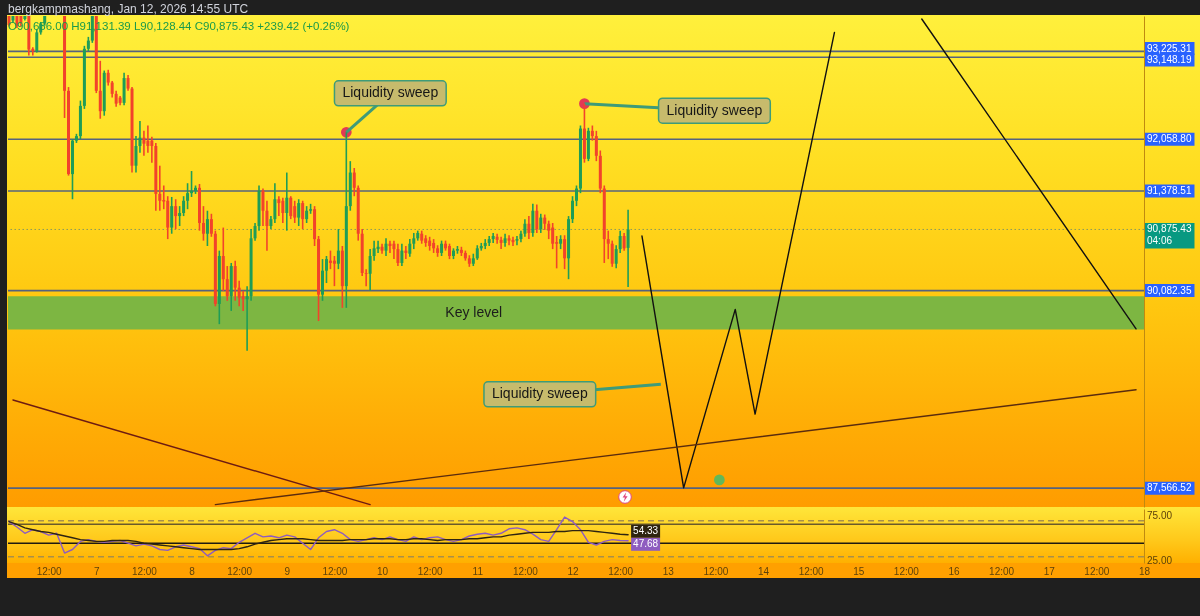  Describe the element at coordinates (719, 480) in the screenshot. I see `point` at that location.